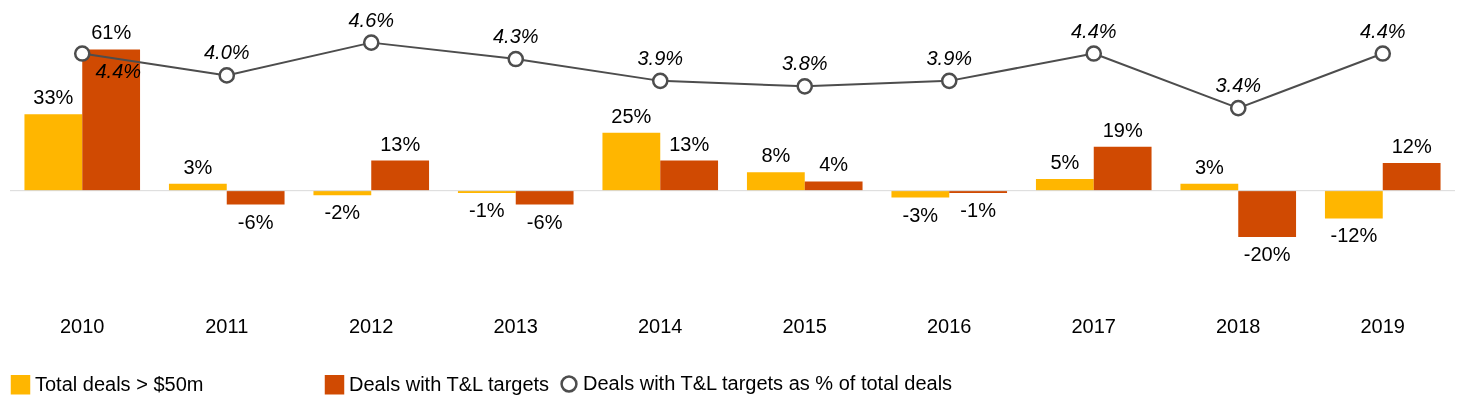 This screenshot has width=1465, height=408. What do you see at coordinates (949, 325) in the screenshot?
I see `x-tick-label: 2016` at bounding box center [949, 325].